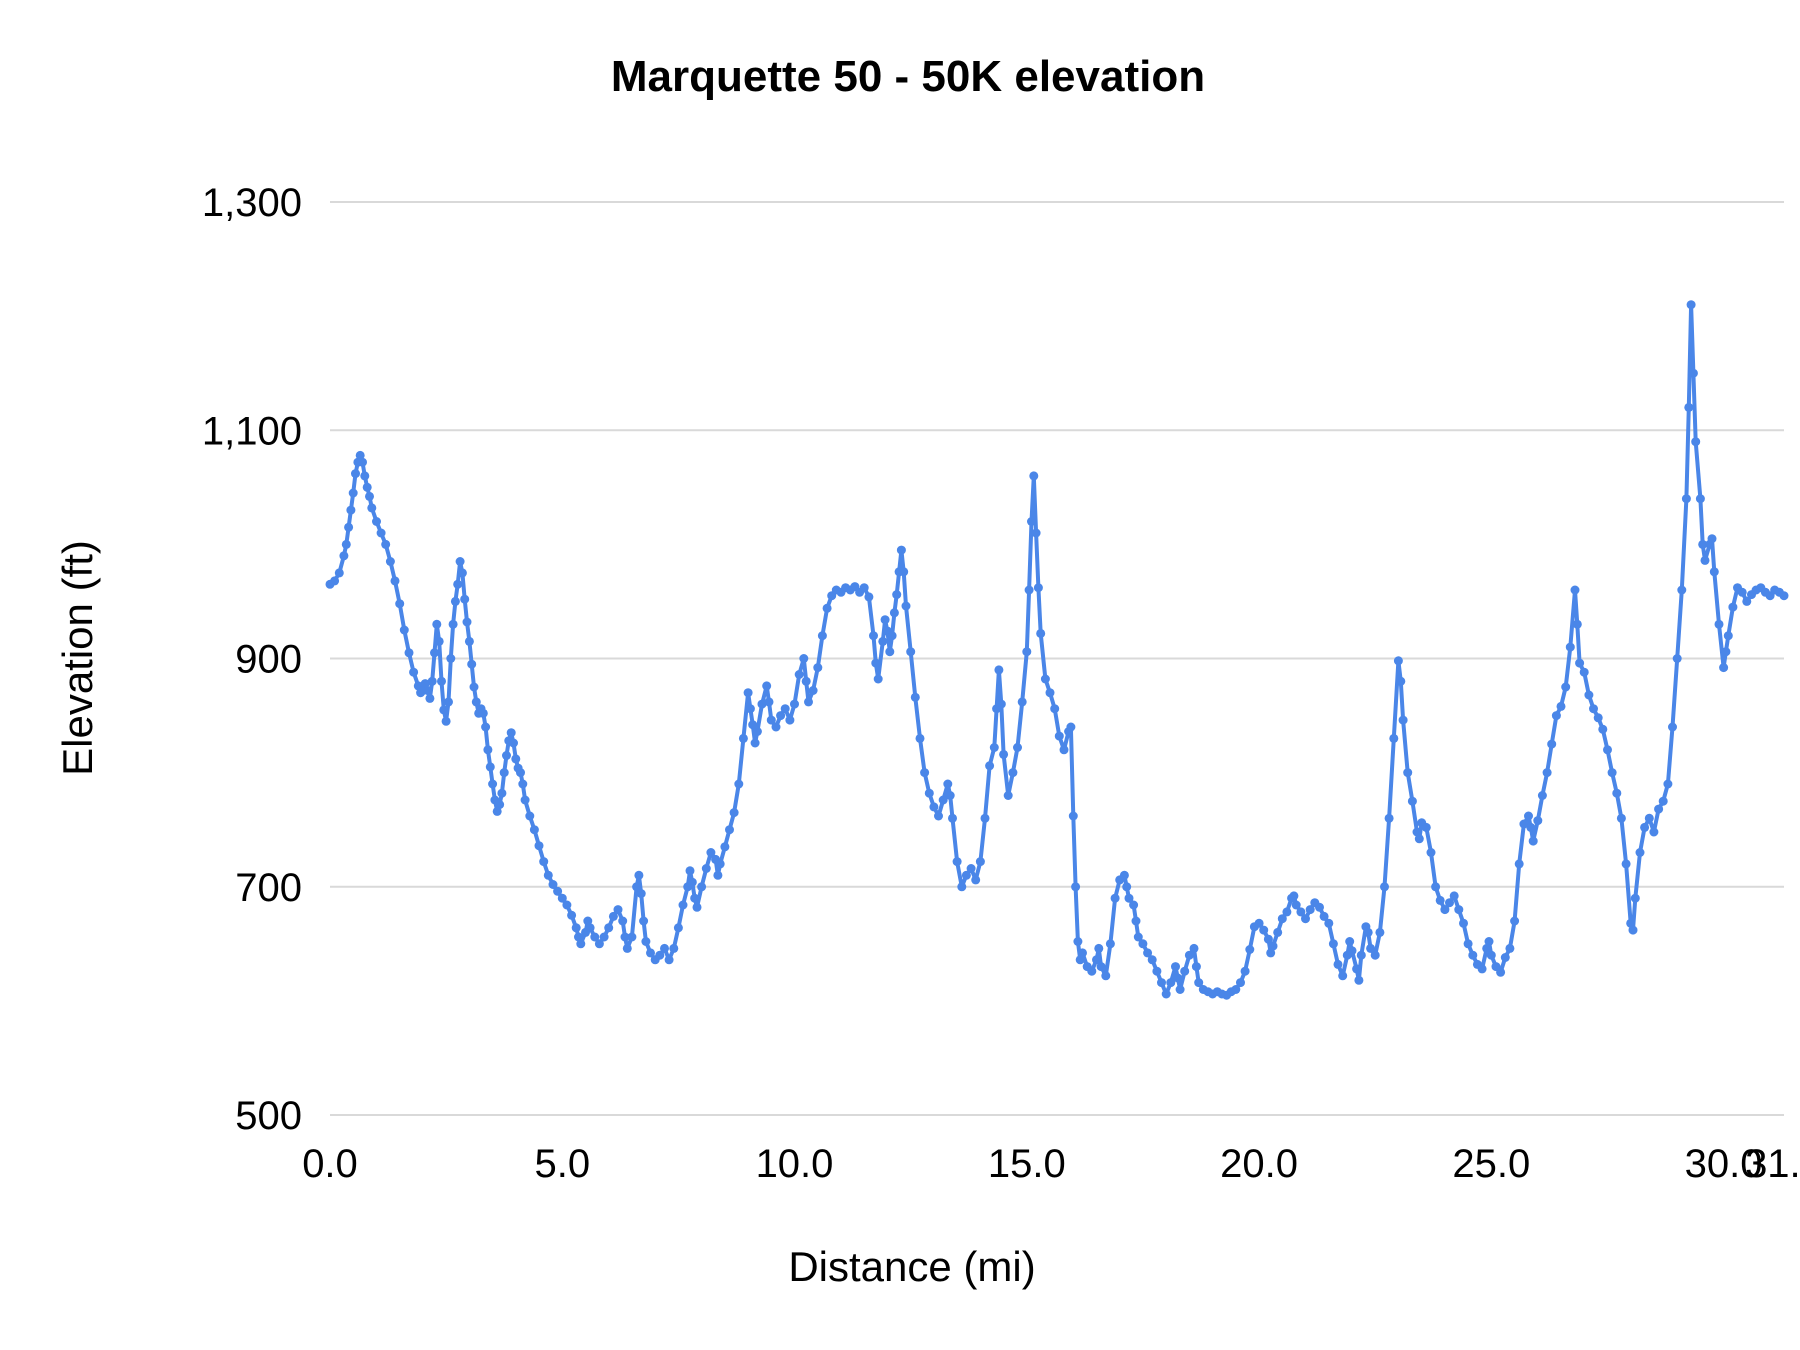  What do you see at coordinates (1027, 1164) in the screenshot?
I see `x-tick-label: 15.0` at bounding box center [1027, 1164].